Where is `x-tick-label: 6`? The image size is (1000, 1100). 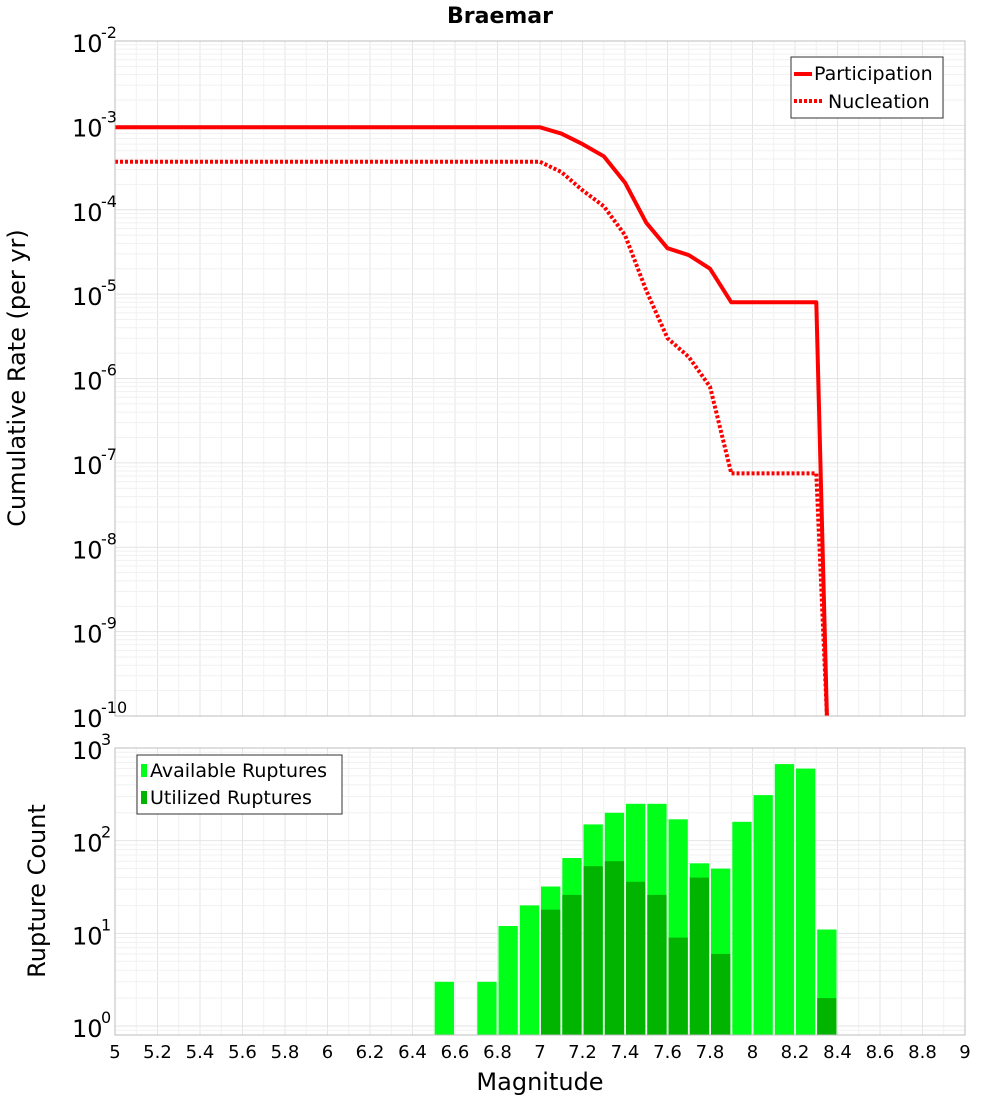 x-tick-label: 6 is located at coordinates (327, 1052).